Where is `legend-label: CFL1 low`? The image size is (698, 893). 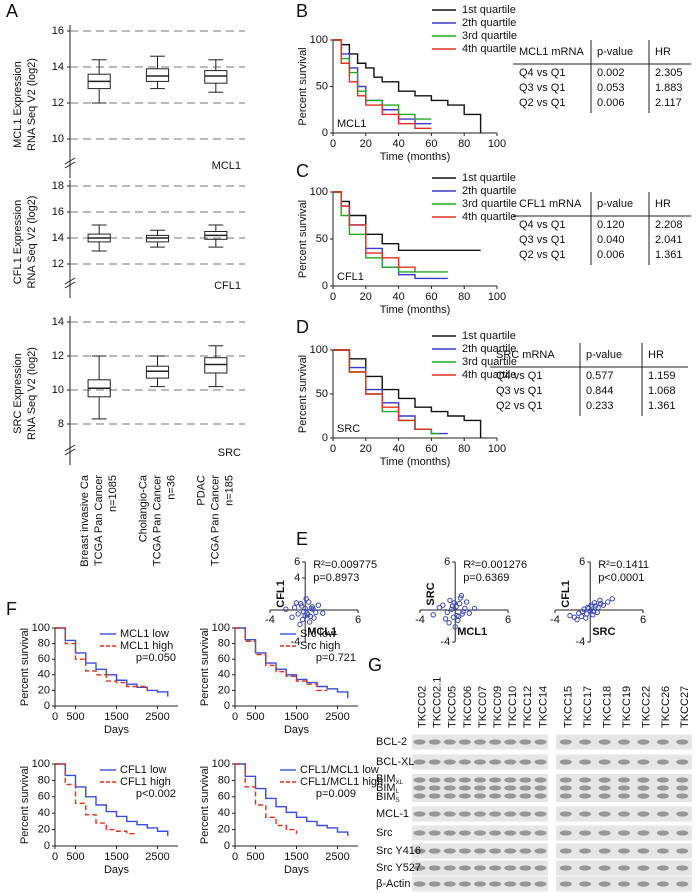 legend-label: CFL1 low is located at coordinates (143, 770).